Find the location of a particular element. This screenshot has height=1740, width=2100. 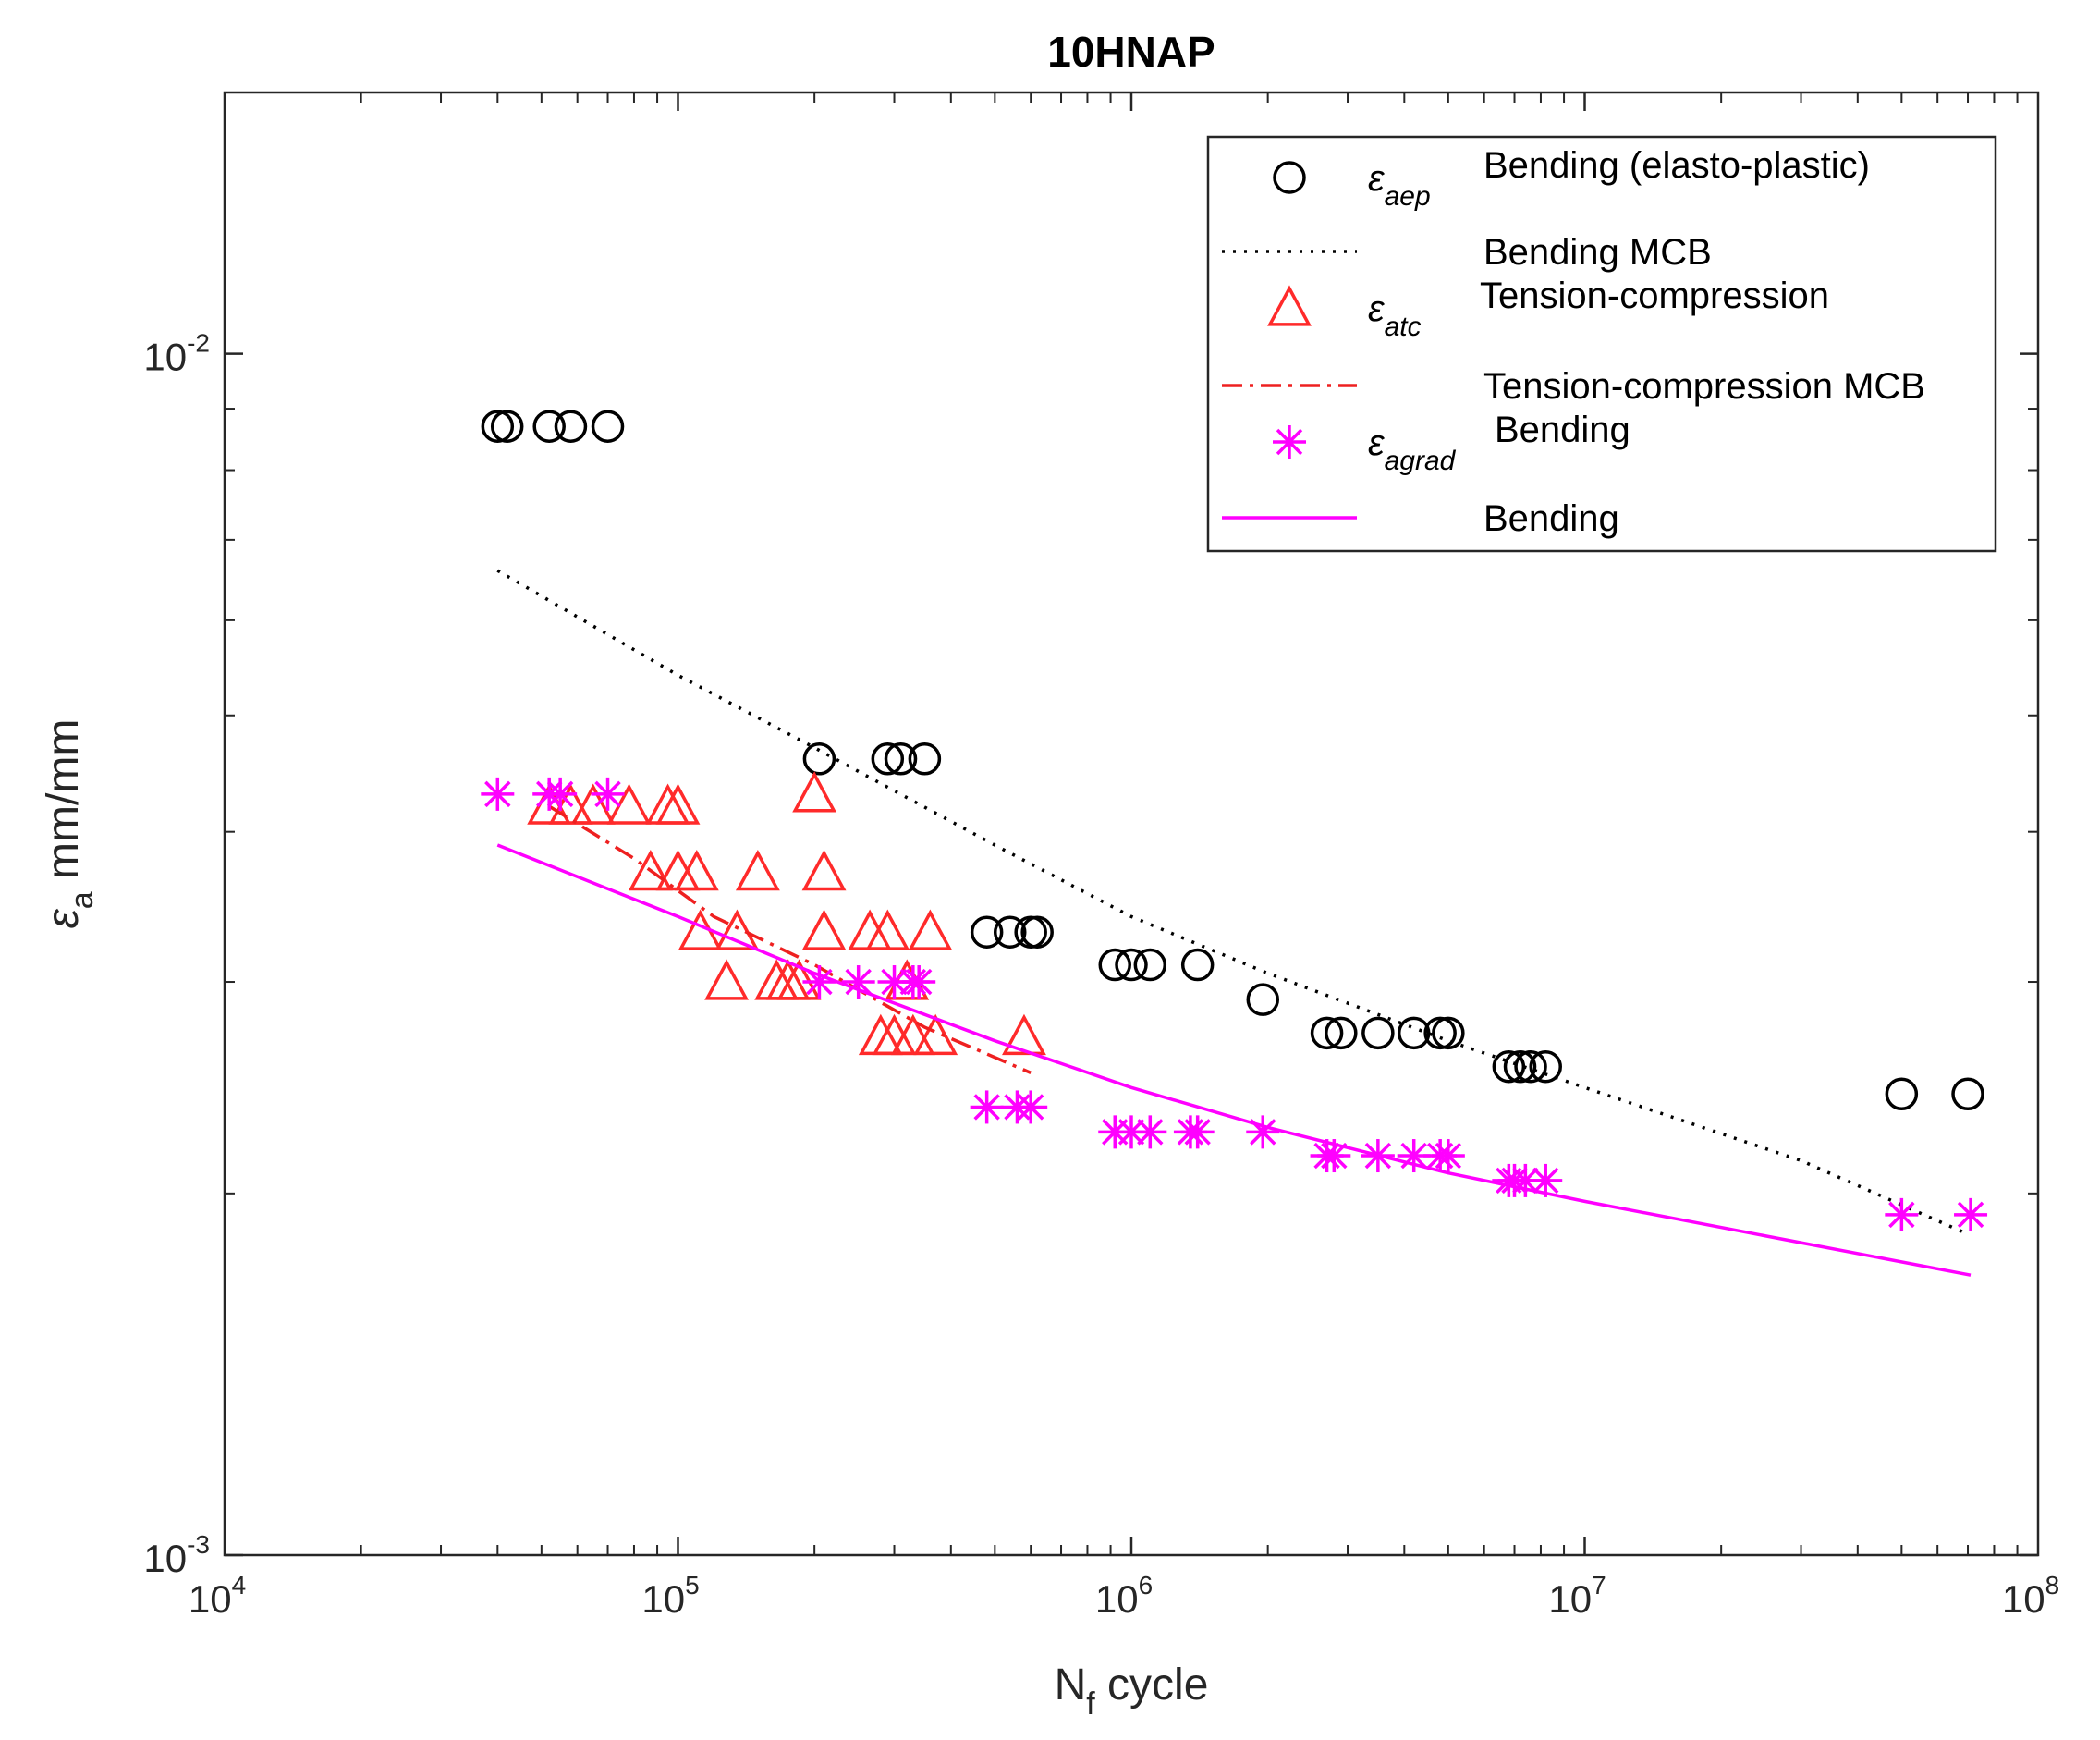

legend-label: Bending is located at coordinates (1551, 518).